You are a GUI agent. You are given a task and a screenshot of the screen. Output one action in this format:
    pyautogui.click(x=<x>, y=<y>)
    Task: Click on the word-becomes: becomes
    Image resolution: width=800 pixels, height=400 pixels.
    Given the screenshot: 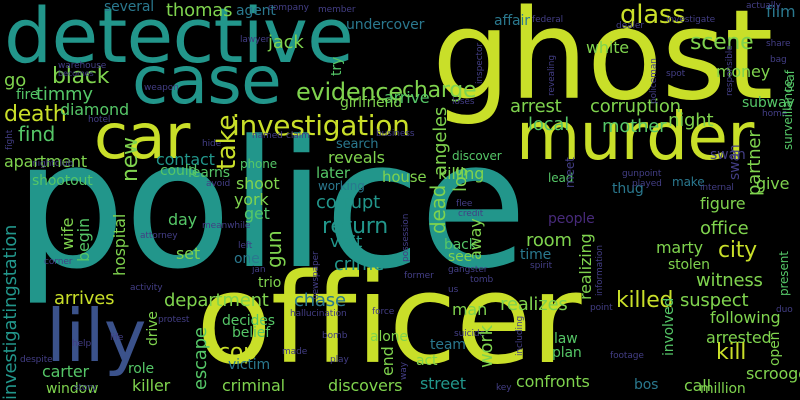 What is the action you would take?
    pyautogui.click(x=76, y=73)
    